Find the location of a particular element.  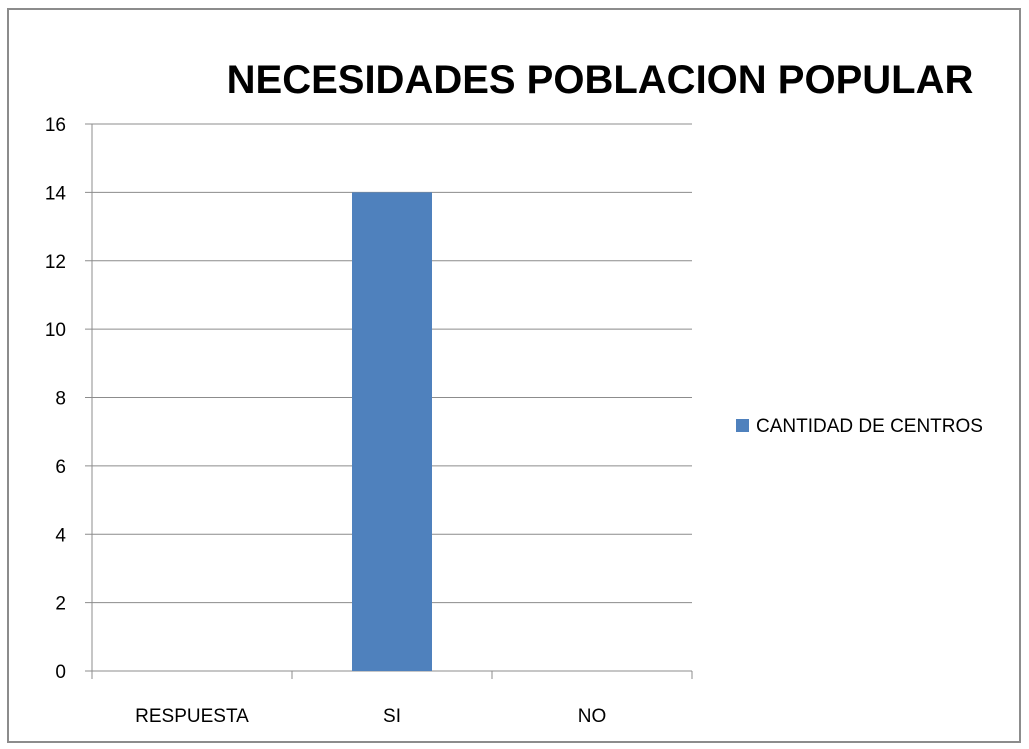

y-tick-label: 12 is located at coordinates (55, 262).